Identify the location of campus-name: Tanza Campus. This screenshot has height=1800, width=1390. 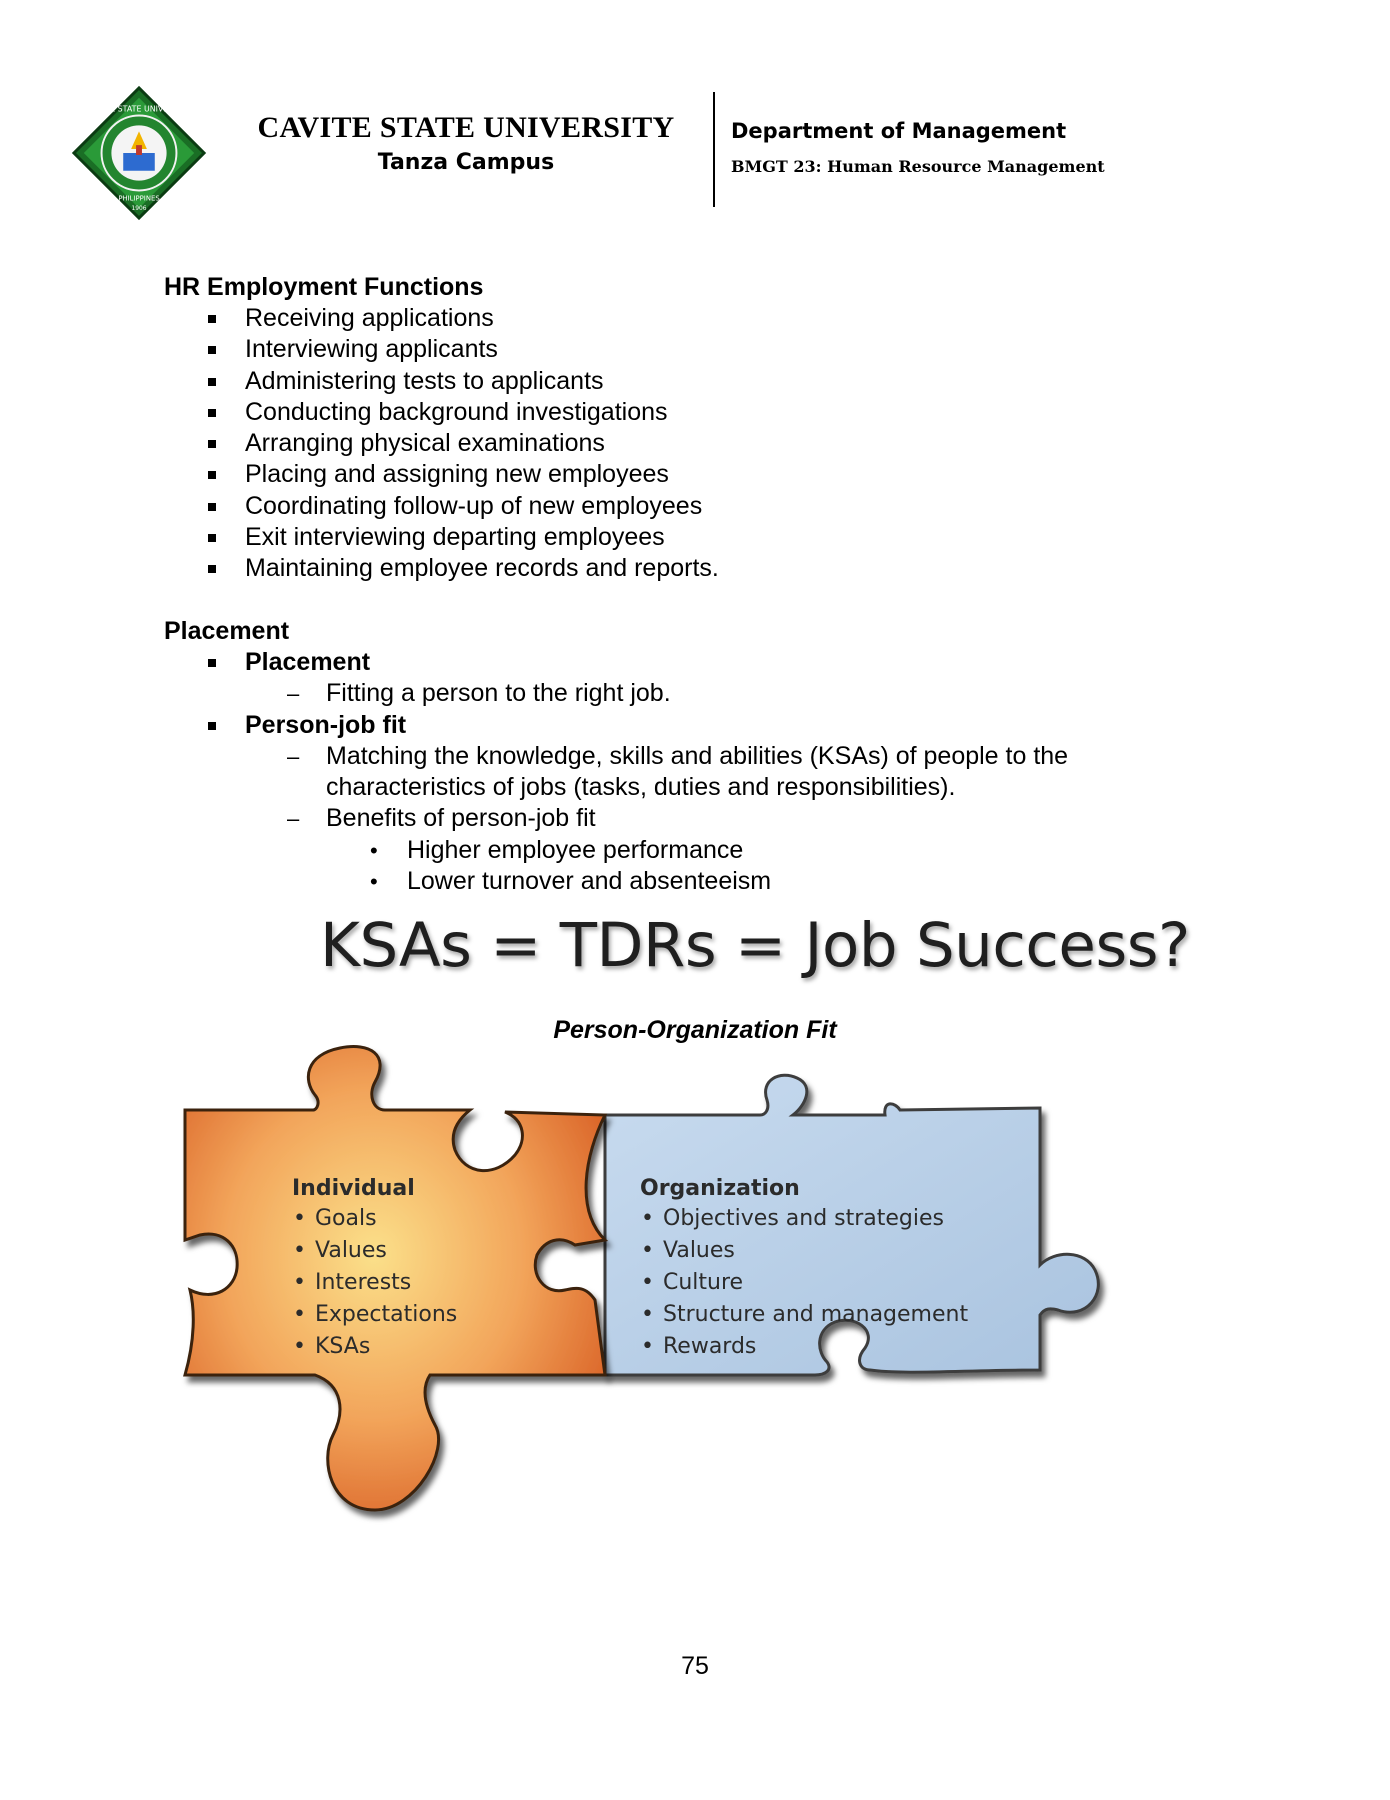
(466, 162).